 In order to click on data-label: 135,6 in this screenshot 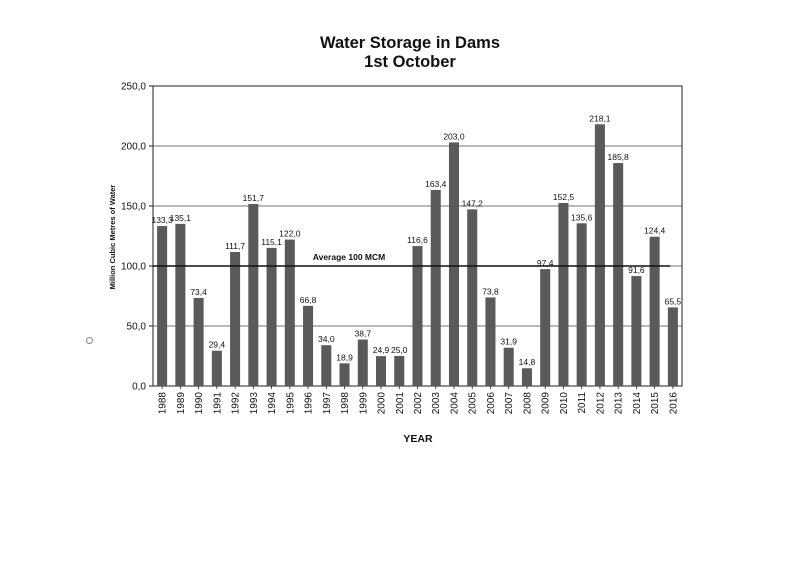, I will do `click(582, 217)`.